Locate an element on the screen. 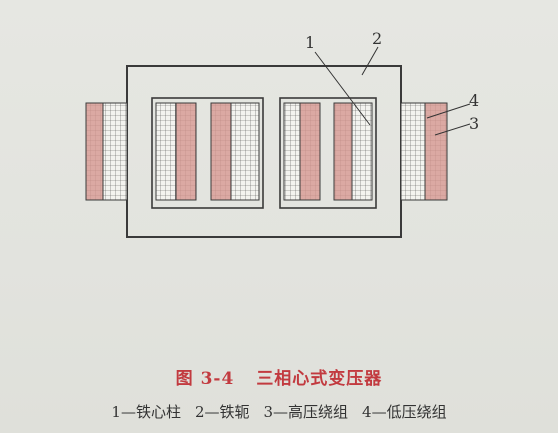  left-window-windings is located at coordinates (207, 151).